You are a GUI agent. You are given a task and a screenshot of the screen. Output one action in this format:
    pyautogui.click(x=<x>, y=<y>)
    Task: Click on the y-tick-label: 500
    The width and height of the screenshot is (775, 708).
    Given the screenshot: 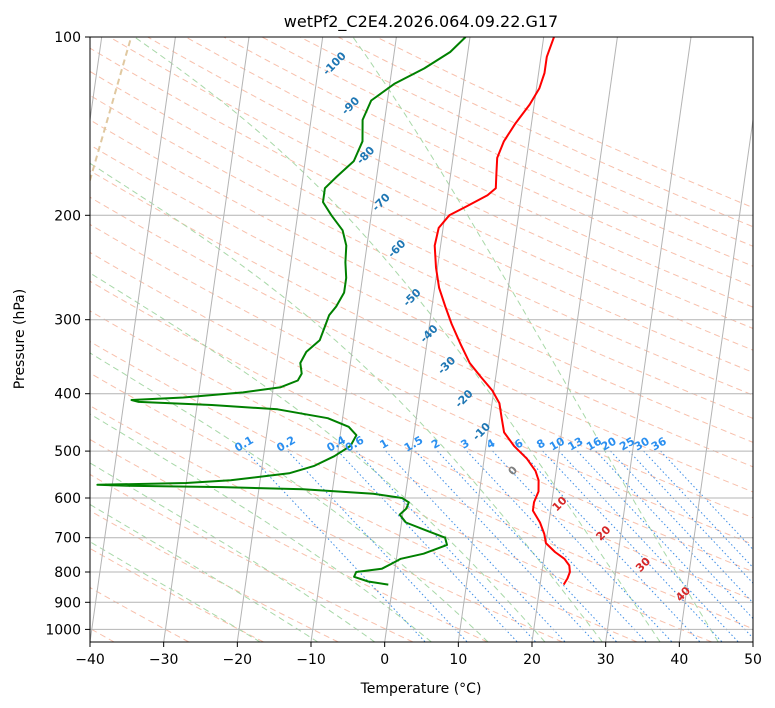 What is the action you would take?
    pyautogui.click(x=67, y=452)
    